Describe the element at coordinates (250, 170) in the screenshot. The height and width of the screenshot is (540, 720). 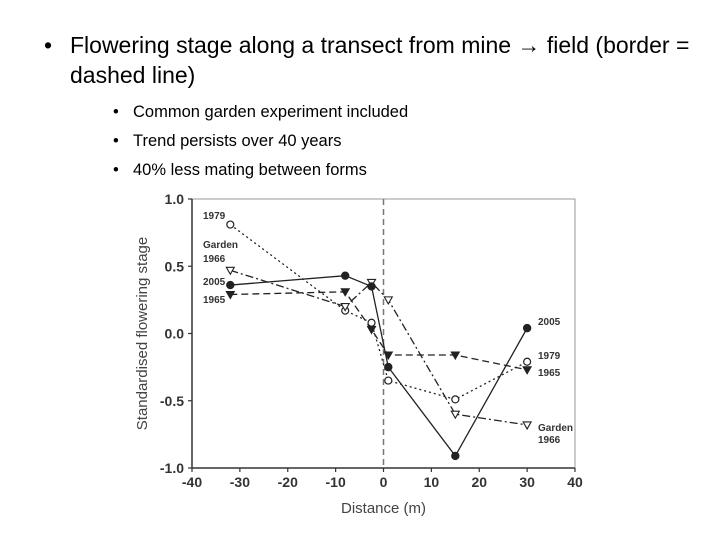
I see `sub-bullet-text: 40% less mating between forms` at that location.